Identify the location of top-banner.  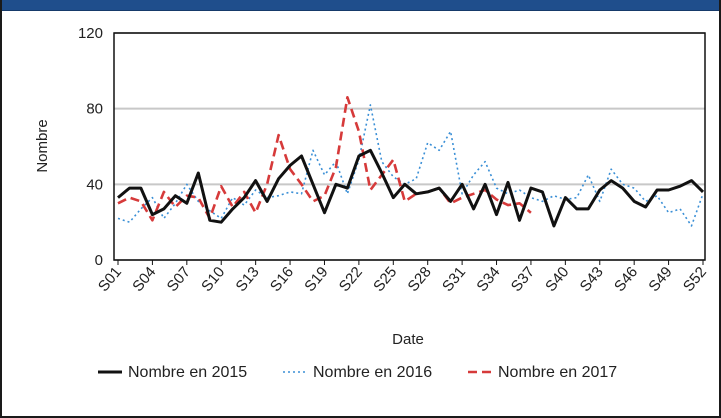
(360, 5).